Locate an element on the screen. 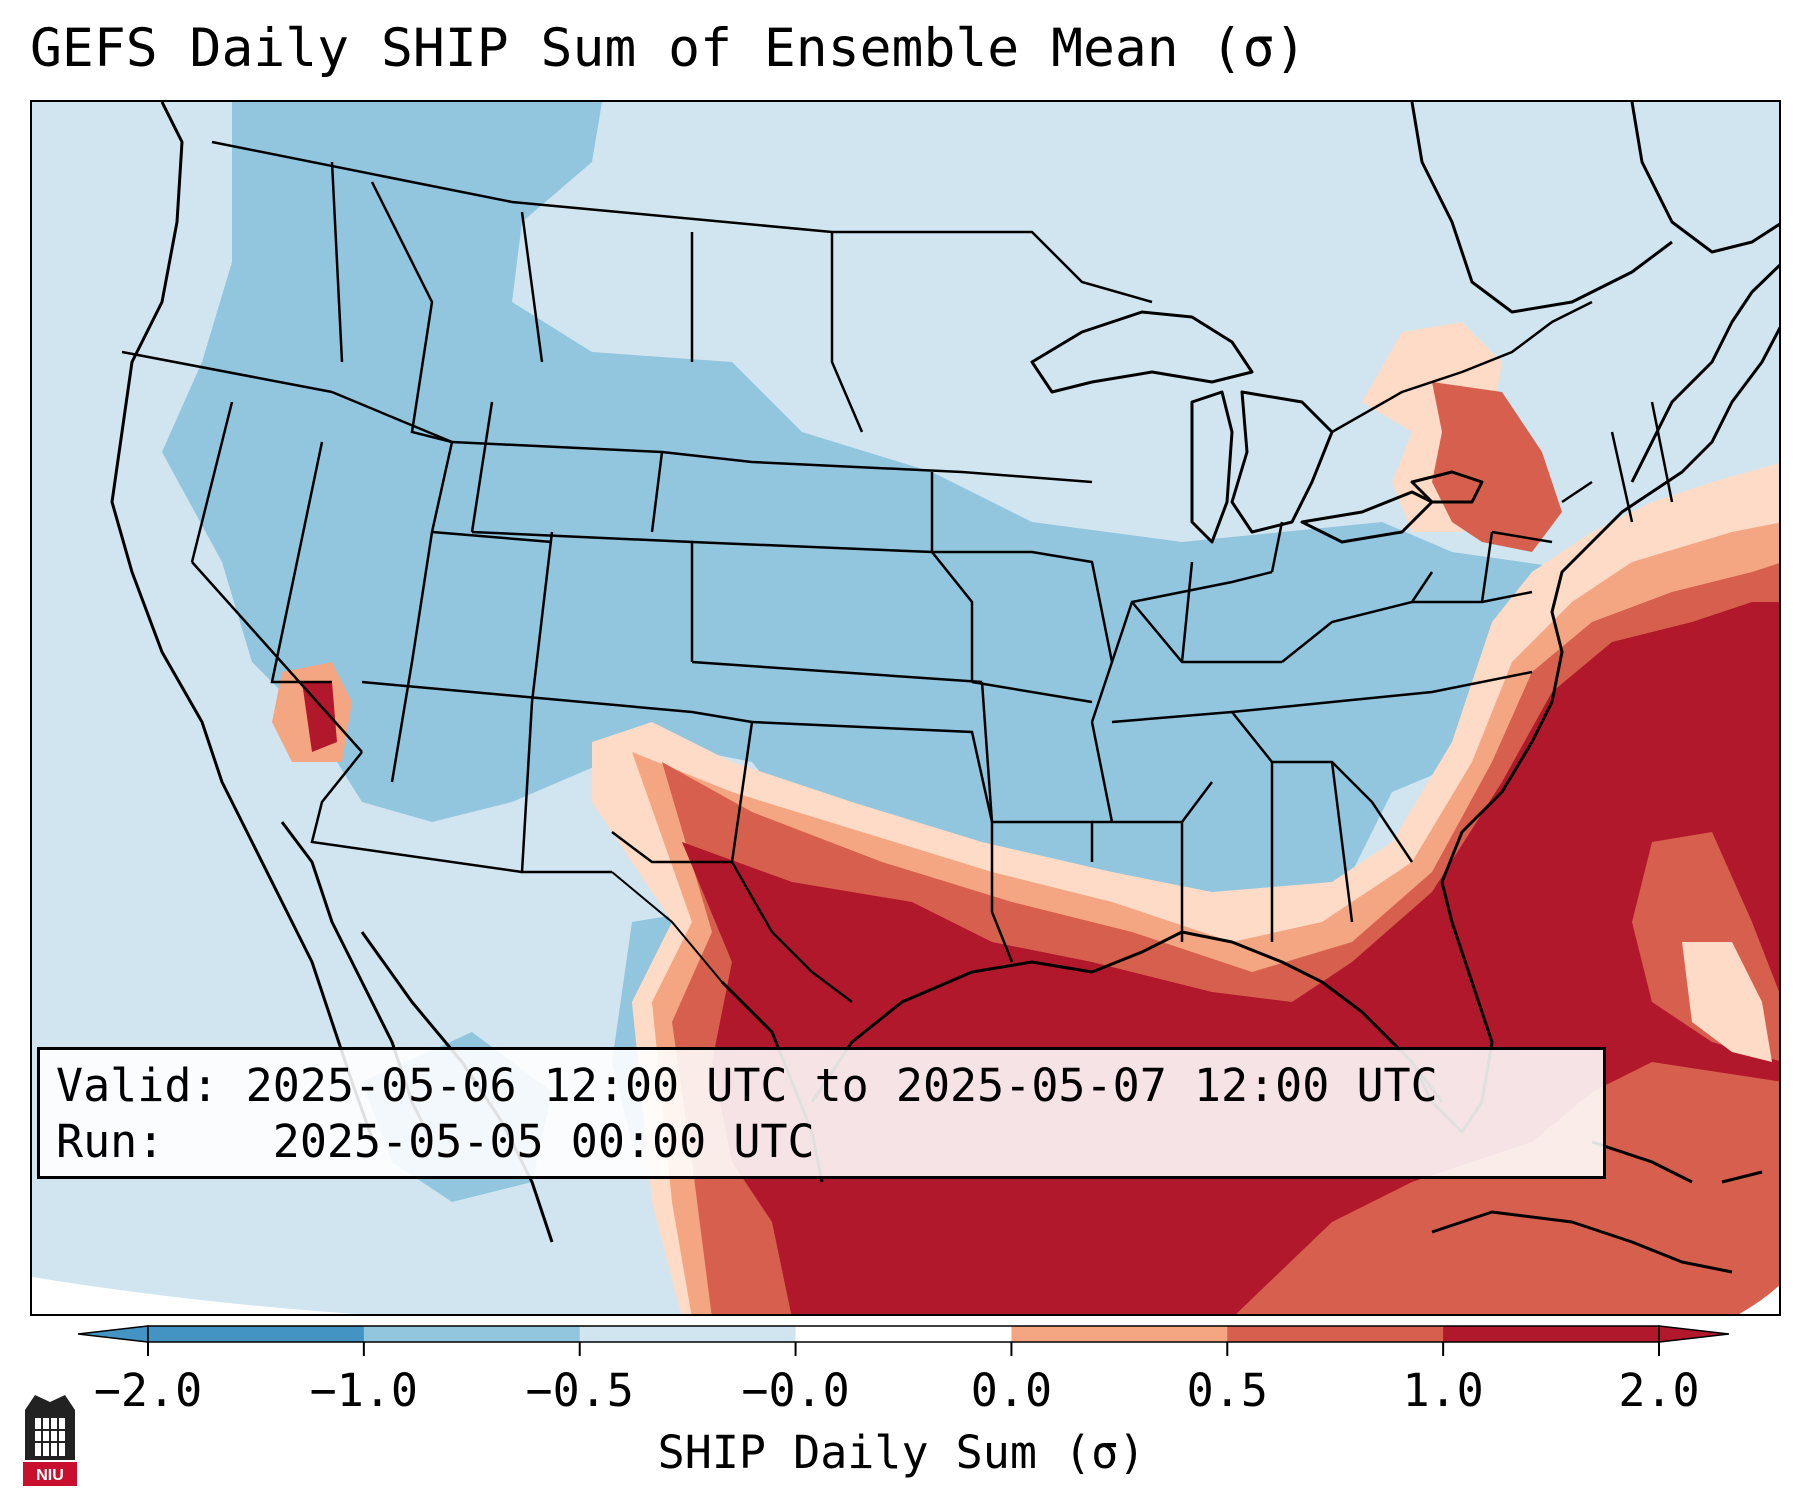 This screenshot has height=1506, width=1803. run-label: Run: is located at coordinates (110, 1141).